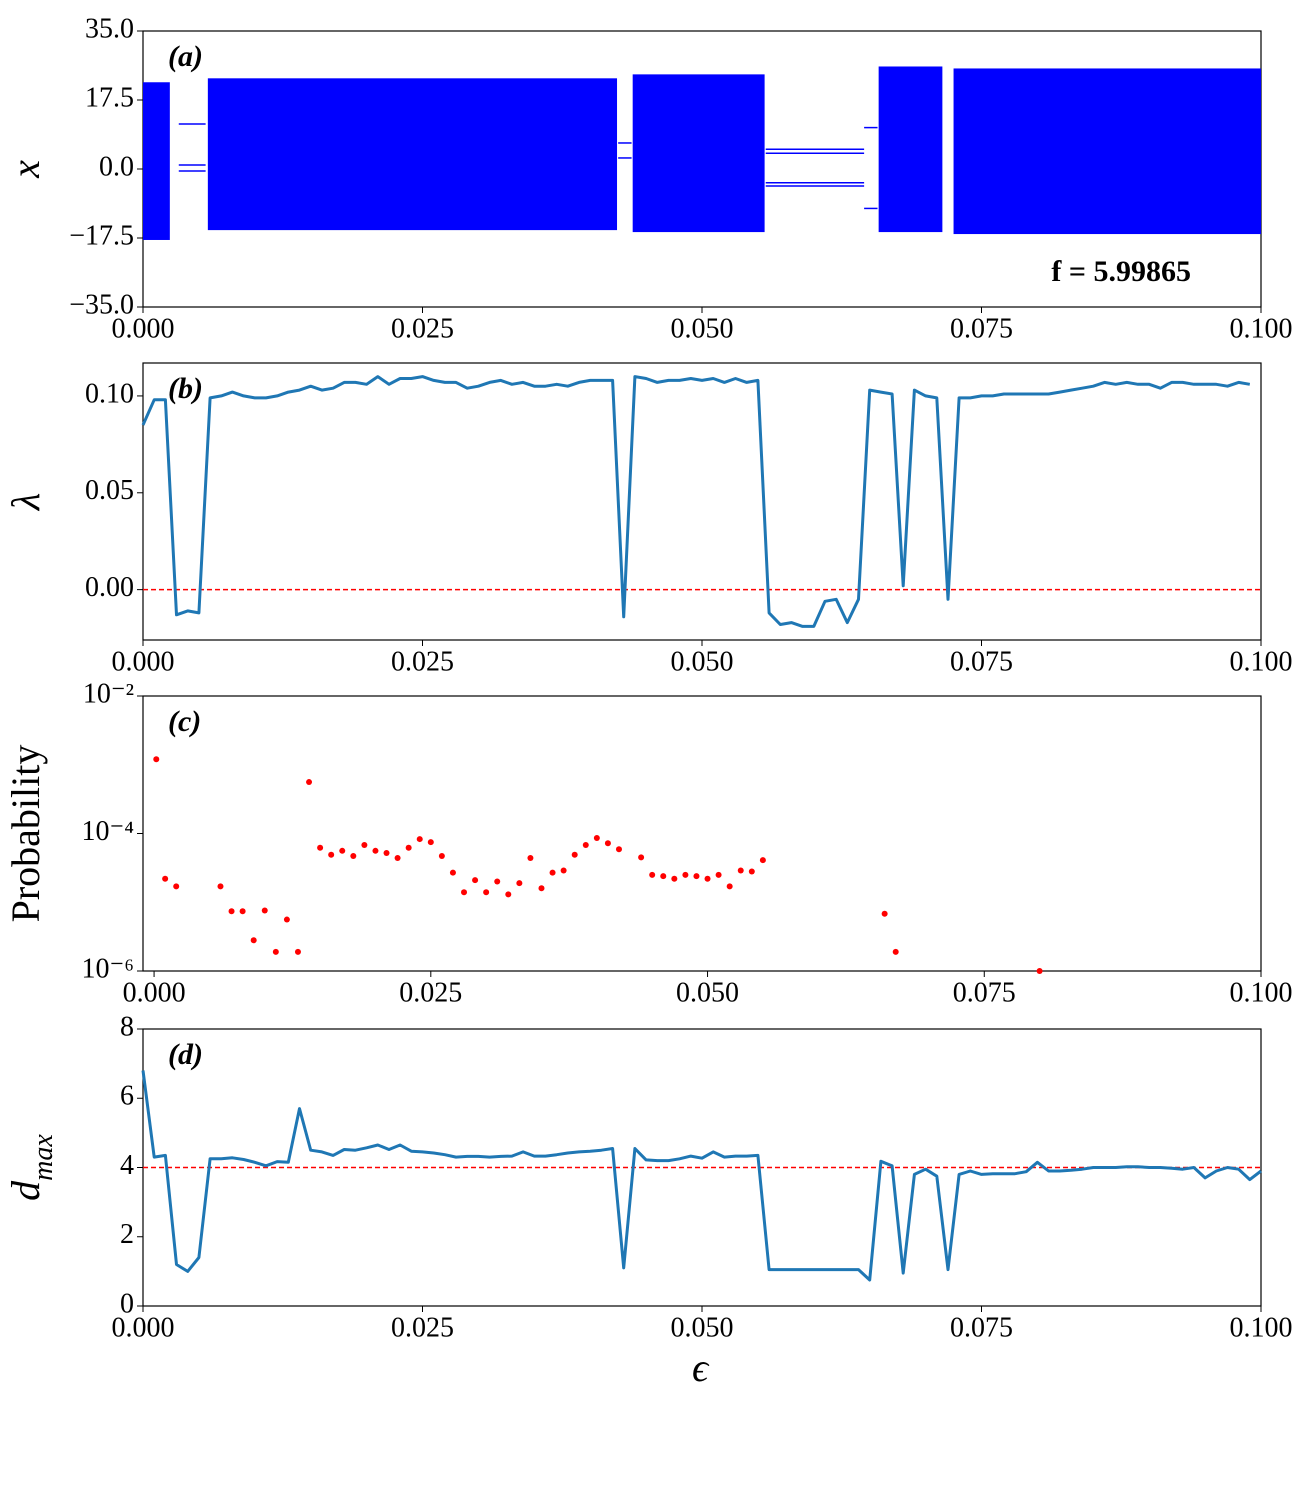 The image size is (1300, 1500). Describe the element at coordinates (184, 721) in the screenshot. I see `panel-label: (c)` at that location.